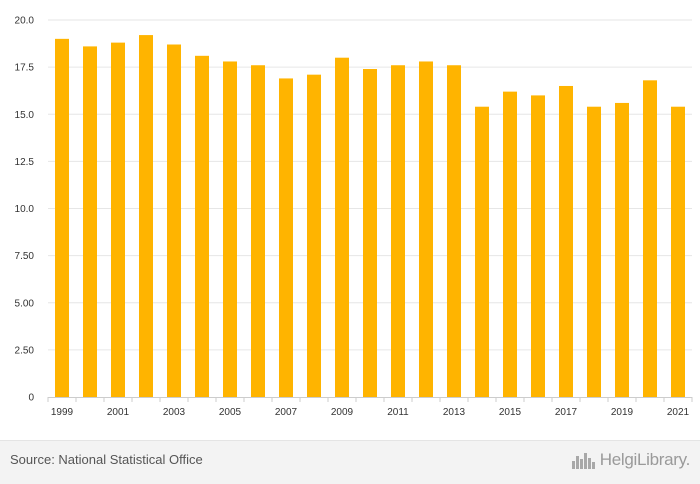 The height and width of the screenshot is (484, 700). What do you see at coordinates (678, 252) in the screenshot?
I see `bar-2021` at bounding box center [678, 252].